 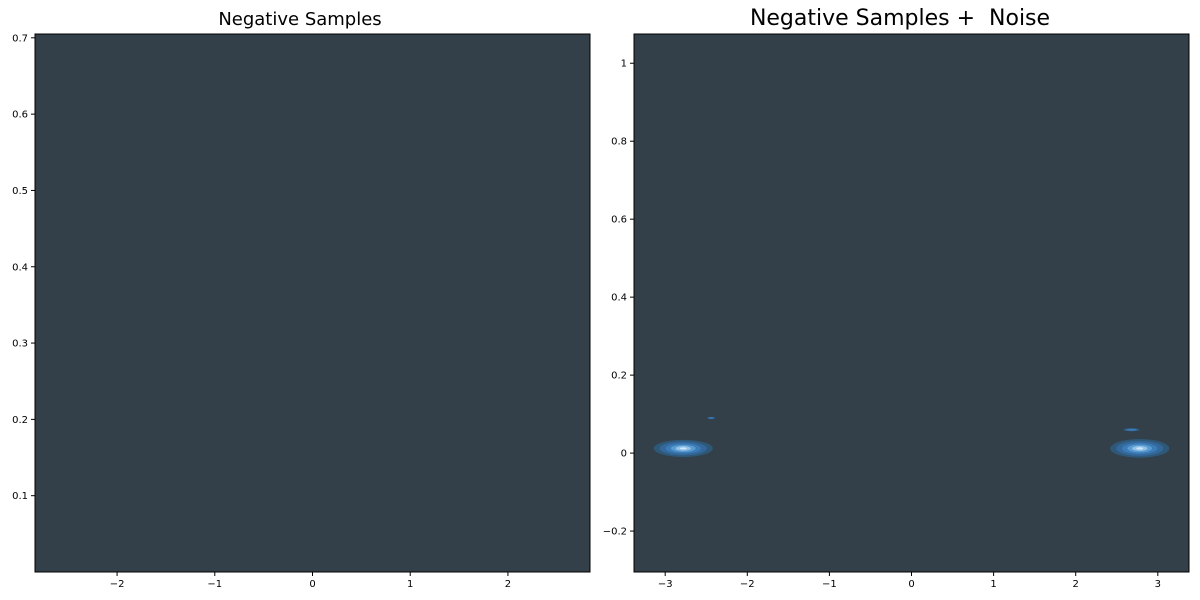 What do you see at coordinates (615, 532) in the screenshot?
I see `y-tick-label: −0.2` at bounding box center [615, 532].